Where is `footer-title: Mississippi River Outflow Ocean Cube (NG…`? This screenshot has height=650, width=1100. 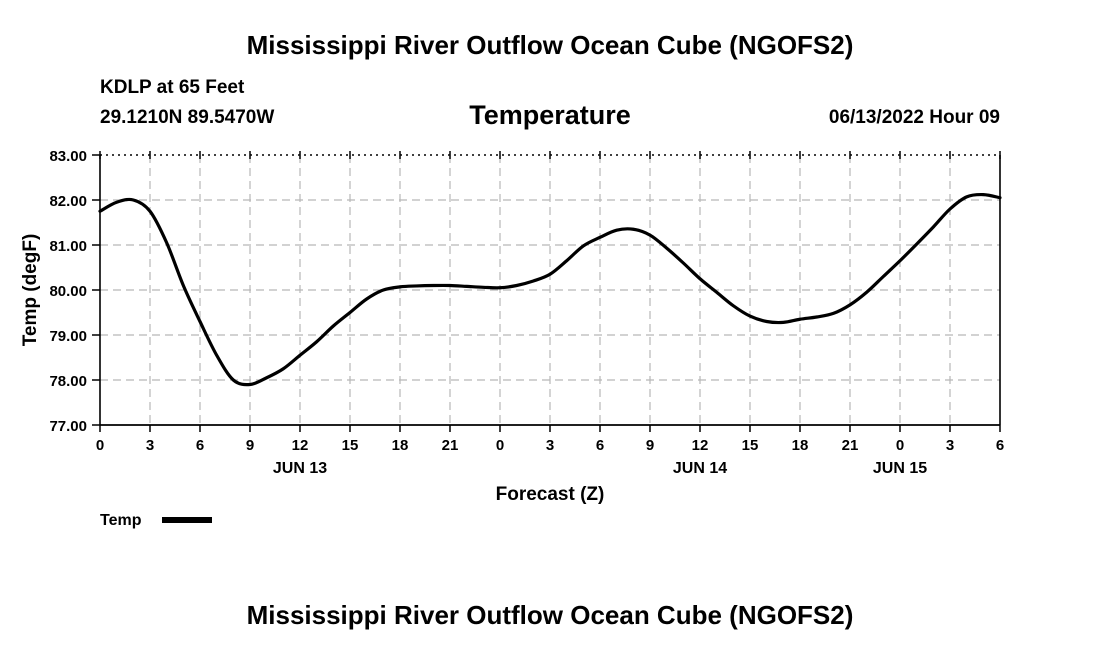
footer-title: Mississippi River Outflow Ocean Cube (NG… is located at coordinates (550, 615).